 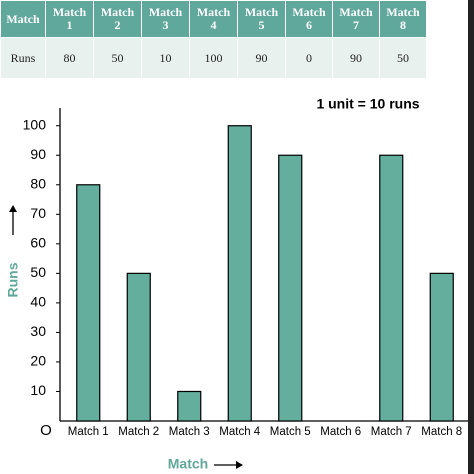 I want to click on x-axis-label: Match, so click(x=188, y=464).